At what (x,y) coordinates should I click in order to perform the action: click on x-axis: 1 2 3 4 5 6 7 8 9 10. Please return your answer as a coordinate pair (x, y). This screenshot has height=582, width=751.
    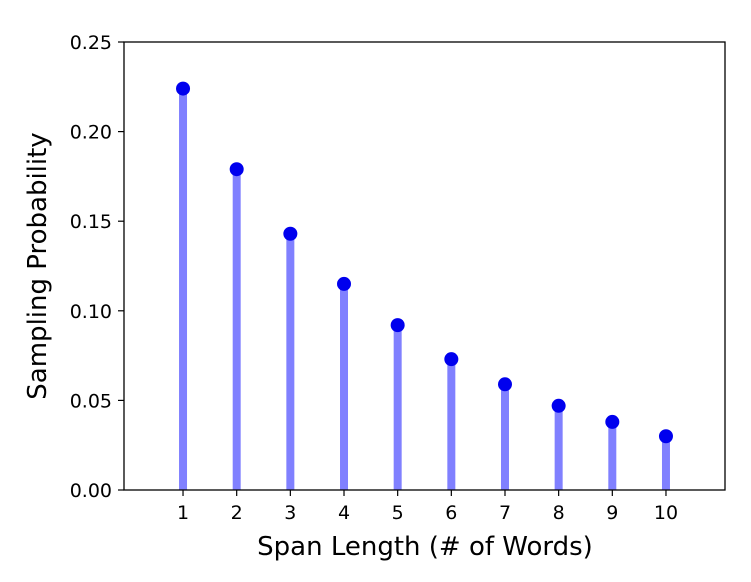
    Looking at the image, I should click on (427, 507).